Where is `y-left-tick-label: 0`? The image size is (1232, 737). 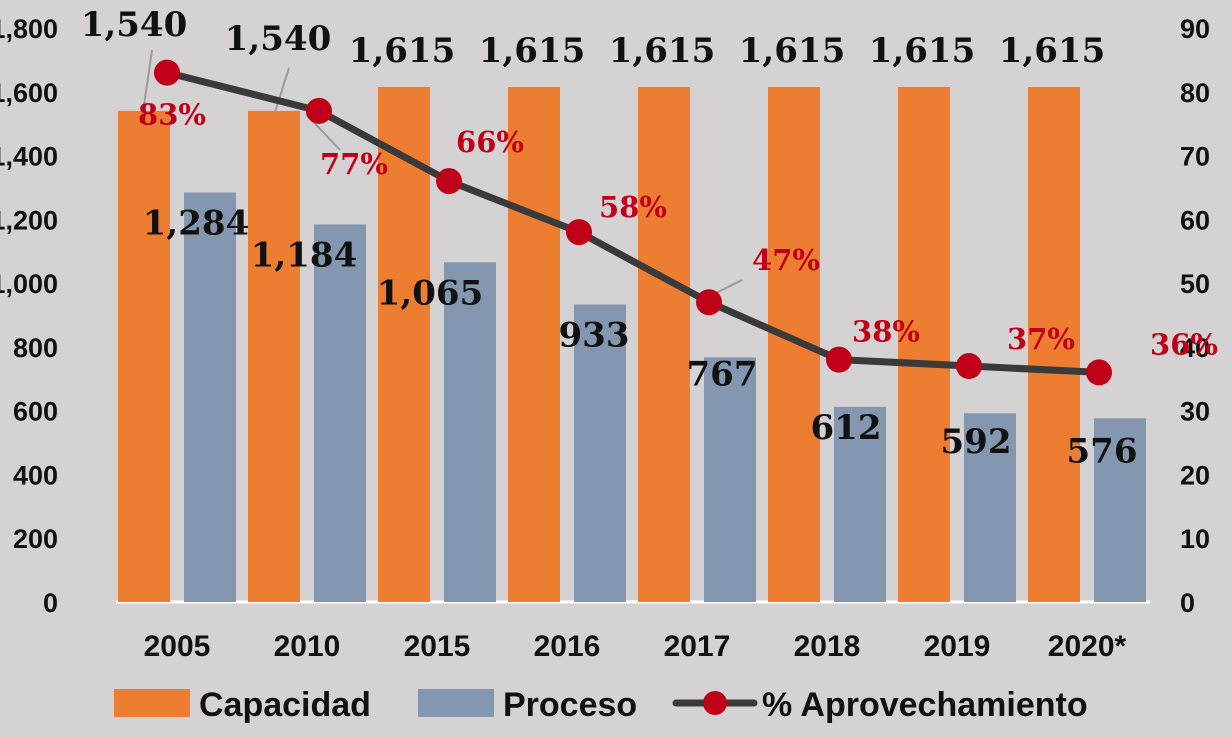 y-left-tick-label: 0 is located at coordinates (50, 603).